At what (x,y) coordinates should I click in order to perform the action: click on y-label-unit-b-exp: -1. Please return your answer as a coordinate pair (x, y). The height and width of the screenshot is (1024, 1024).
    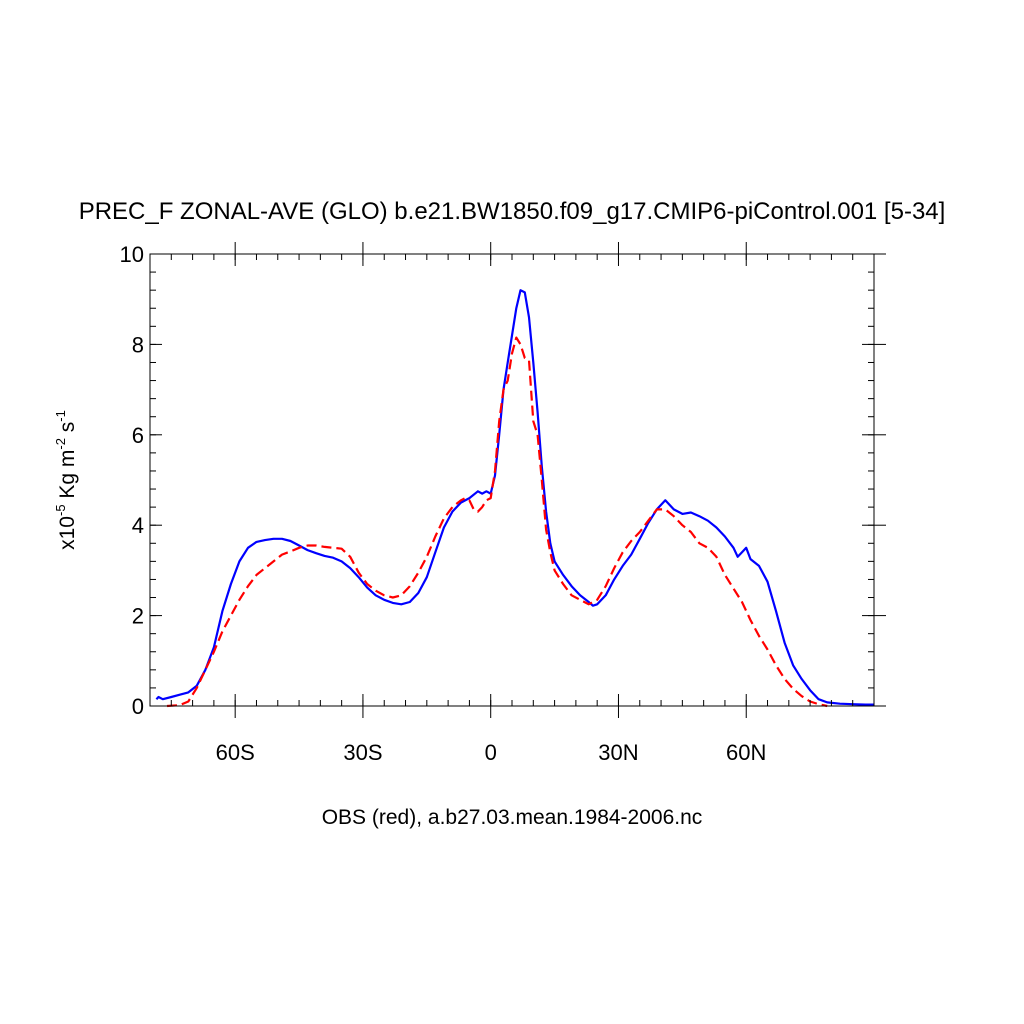
    Looking at the image, I should click on (60, 416).